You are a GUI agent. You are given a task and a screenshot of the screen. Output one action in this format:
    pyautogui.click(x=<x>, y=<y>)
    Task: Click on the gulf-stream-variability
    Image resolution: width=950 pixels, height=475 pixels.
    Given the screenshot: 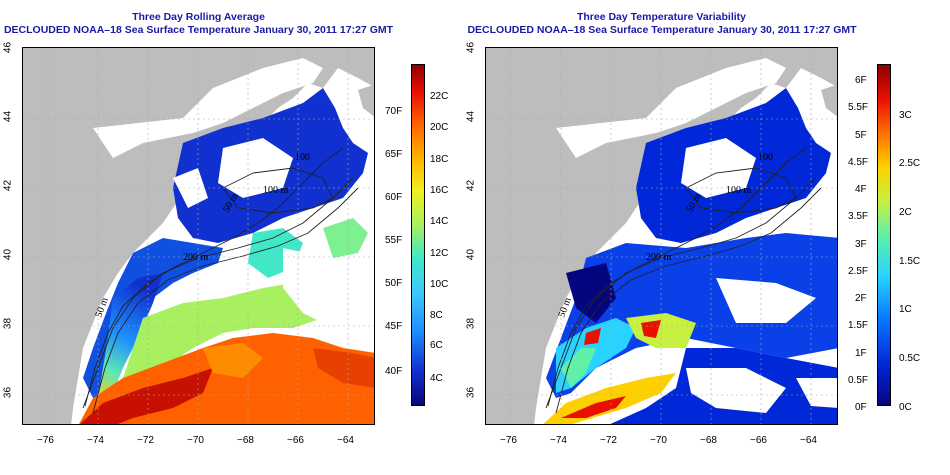 What is the action you would take?
    pyautogui.click(x=609, y=398)
    